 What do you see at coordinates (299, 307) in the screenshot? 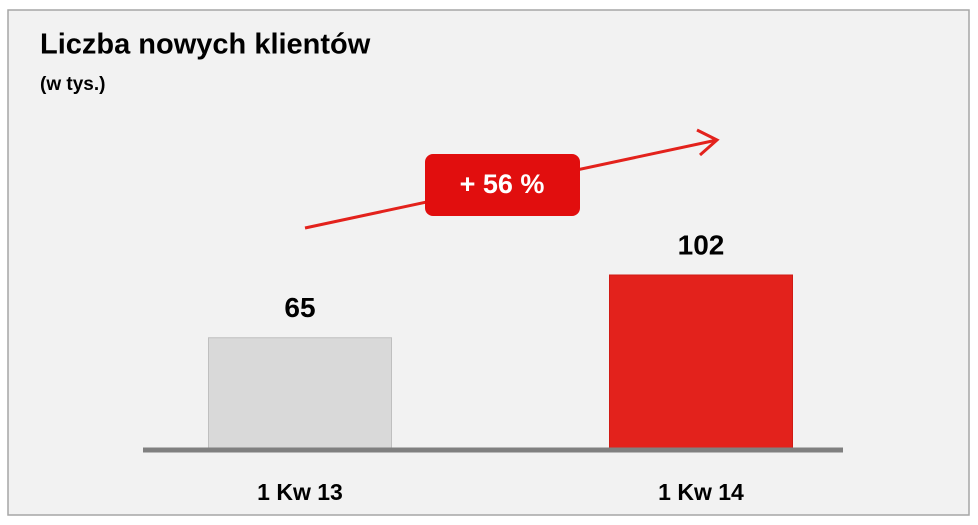
I see `value-label: 65` at bounding box center [299, 307].